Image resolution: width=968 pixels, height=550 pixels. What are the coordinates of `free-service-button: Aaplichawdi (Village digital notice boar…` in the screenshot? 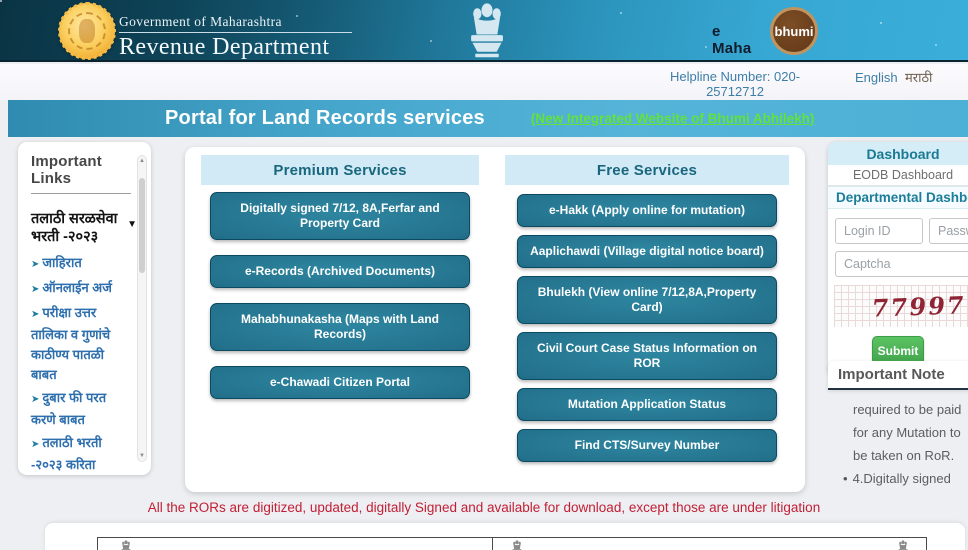 It's located at (647, 251).